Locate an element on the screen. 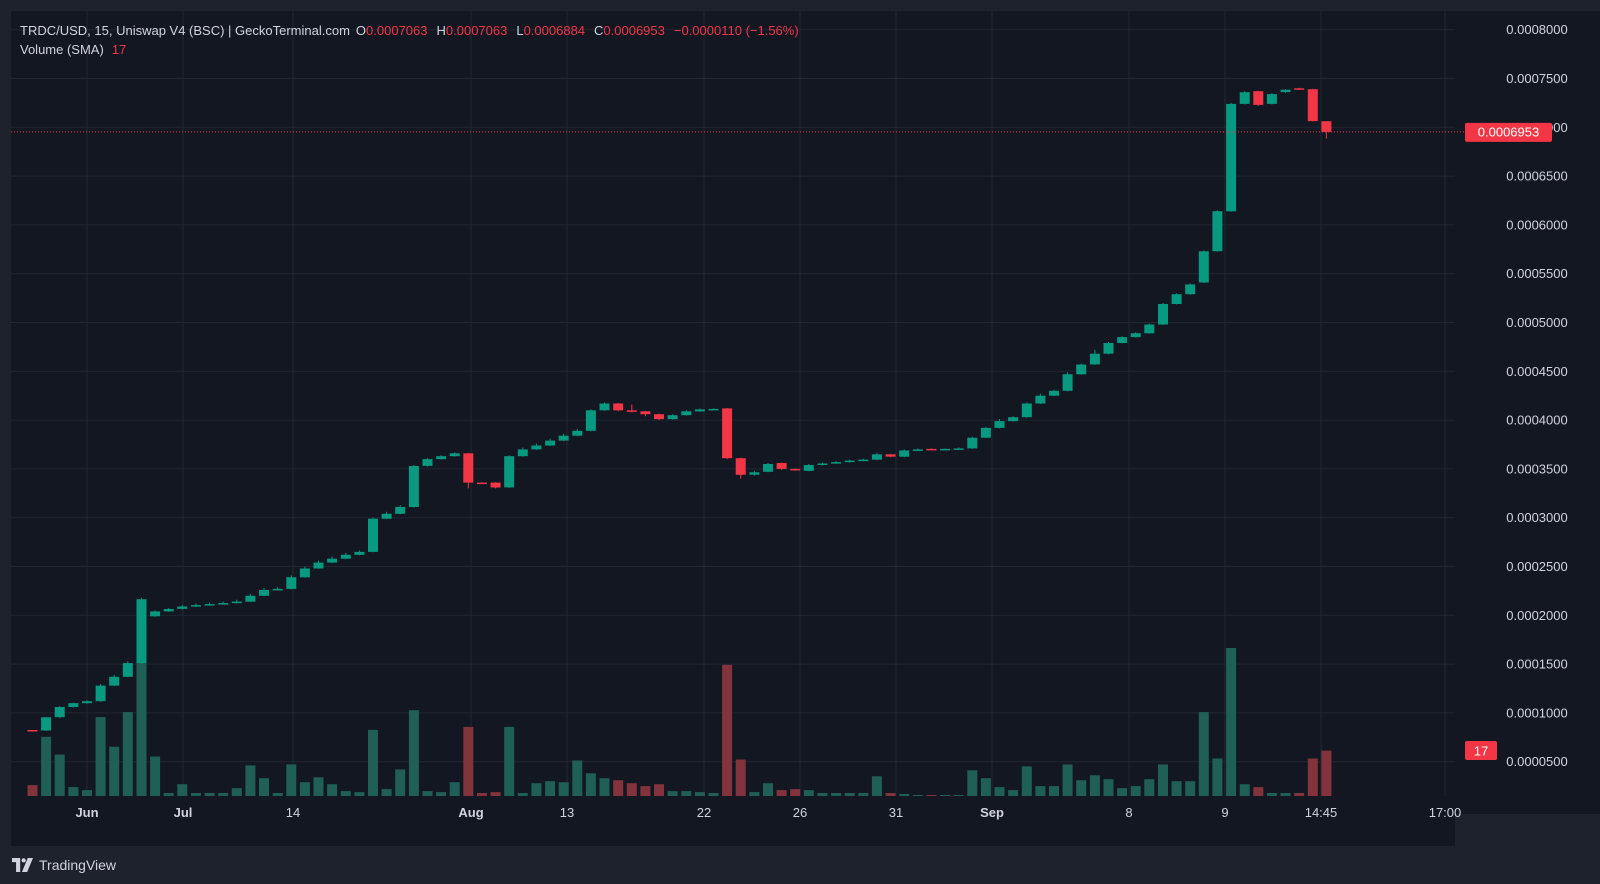 The width and height of the screenshot is (1600, 884). tradingview-brand: TradingView is located at coordinates (64, 865).